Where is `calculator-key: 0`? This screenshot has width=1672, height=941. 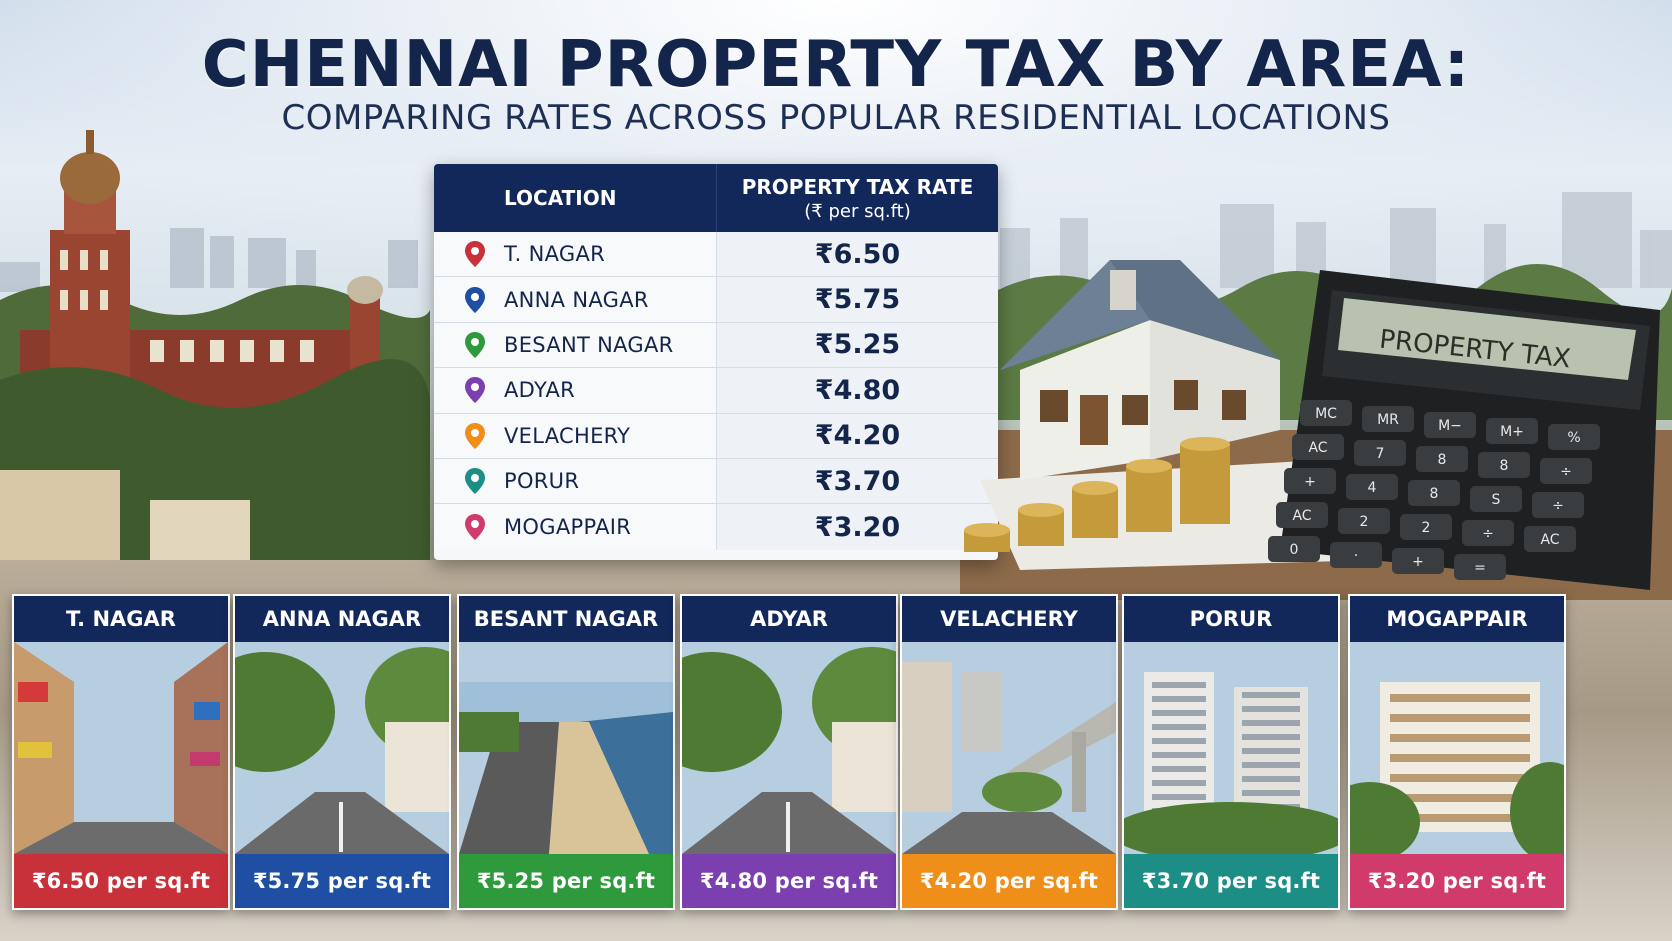
calculator-key: 0 is located at coordinates (1294, 549).